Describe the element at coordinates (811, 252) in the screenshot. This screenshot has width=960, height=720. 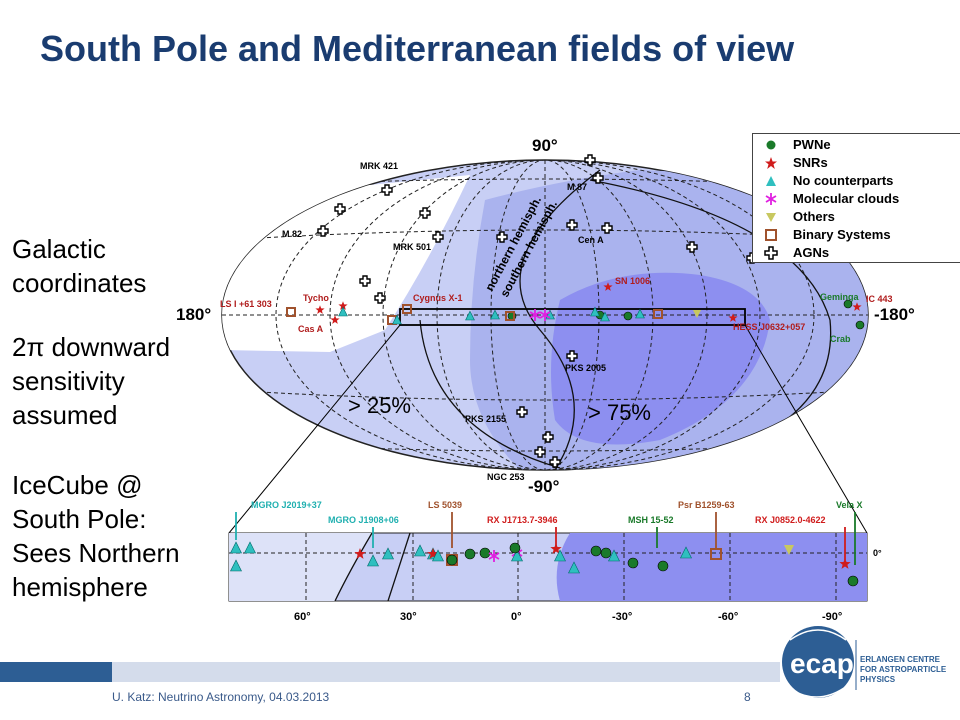
I see `legend-label: AGNs` at that location.